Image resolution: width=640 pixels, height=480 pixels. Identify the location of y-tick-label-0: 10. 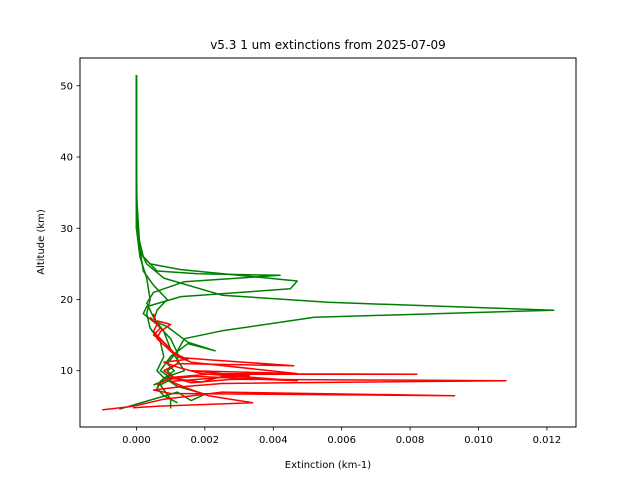
(66, 371).